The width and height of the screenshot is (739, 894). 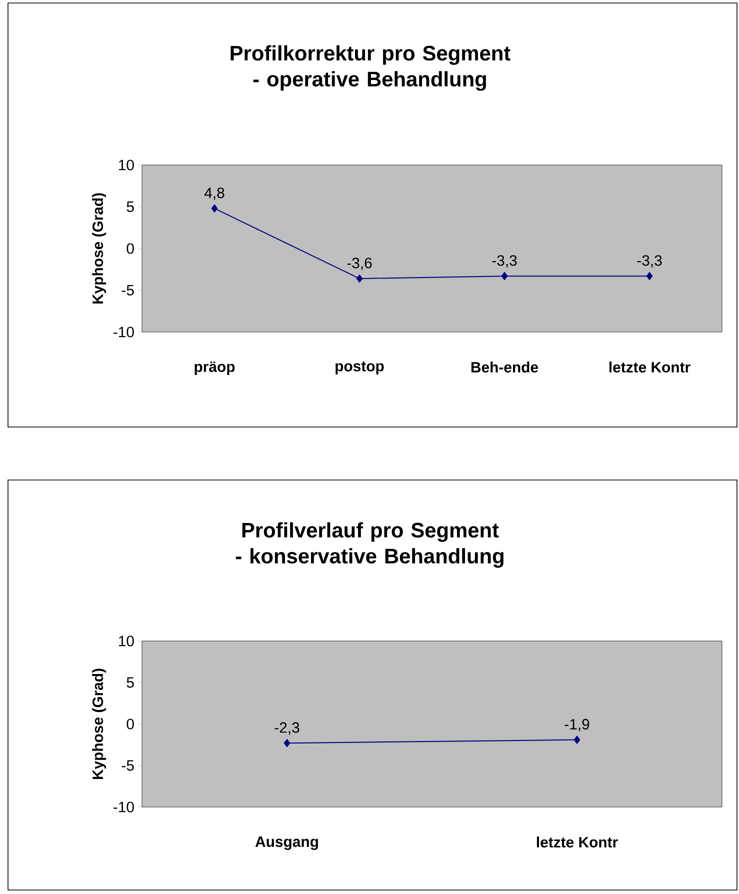 What do you see at coordinates (359, 264) in the screenshot?
I see `data-label: -3,6` at bounding box center [359, 264].